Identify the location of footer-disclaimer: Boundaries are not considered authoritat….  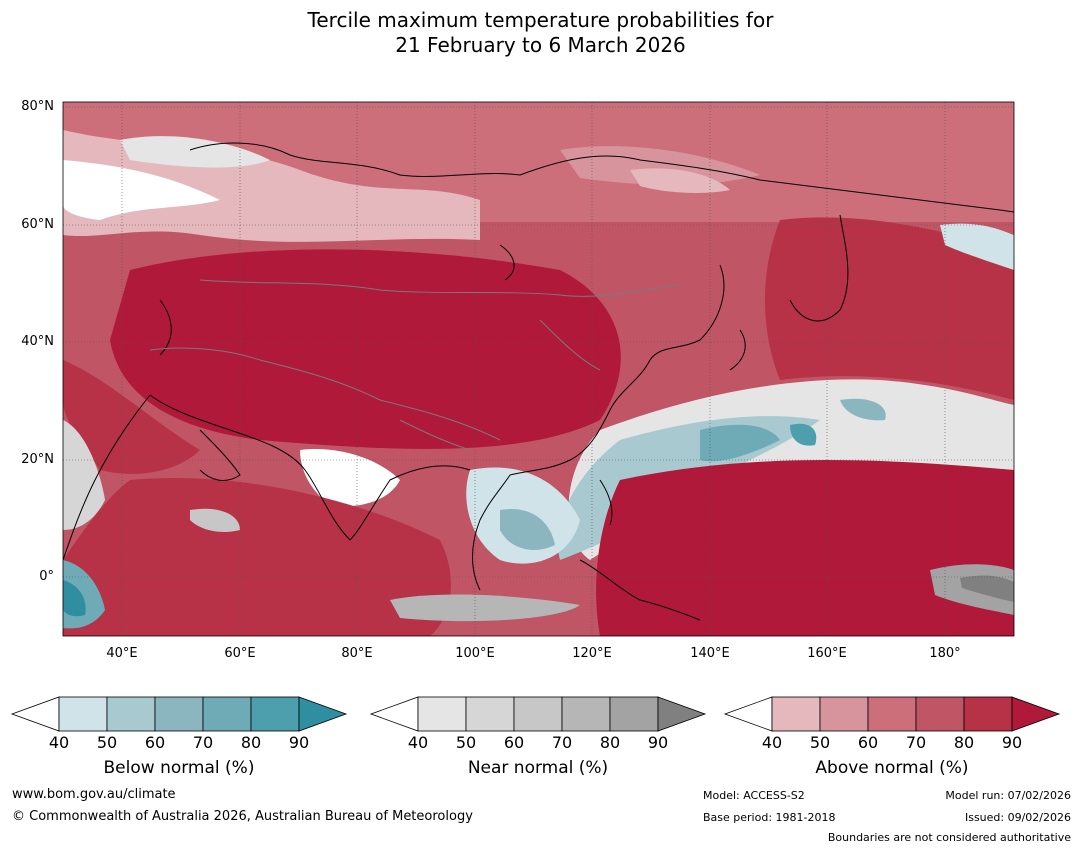
(949, 837).